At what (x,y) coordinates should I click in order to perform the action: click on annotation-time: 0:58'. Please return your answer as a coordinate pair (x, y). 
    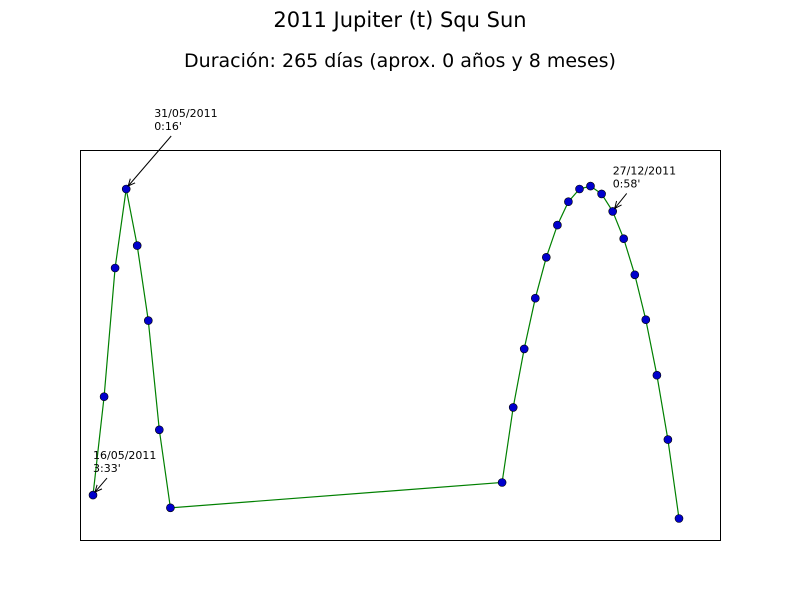
    Looking at the image, I should click on (627, 183).